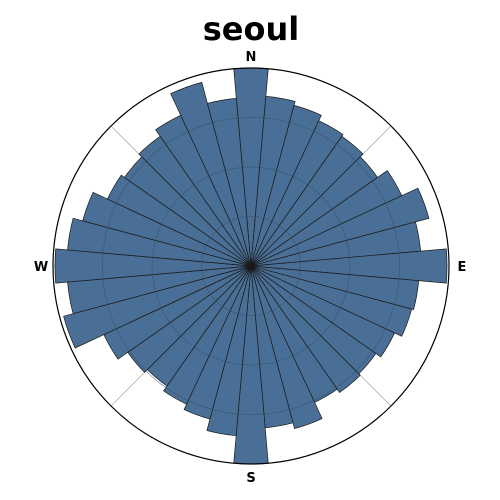  What do you see at coordinates (41, 267) in the screenshot?
I see `direction-label-west: W` at bounding box center [41, 267].